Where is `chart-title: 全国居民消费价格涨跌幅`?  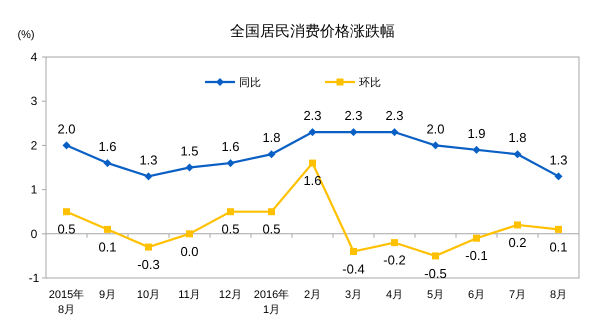
chart-title: 全国居民消费价格涨跌幅 is located at coordinates (312, 31).